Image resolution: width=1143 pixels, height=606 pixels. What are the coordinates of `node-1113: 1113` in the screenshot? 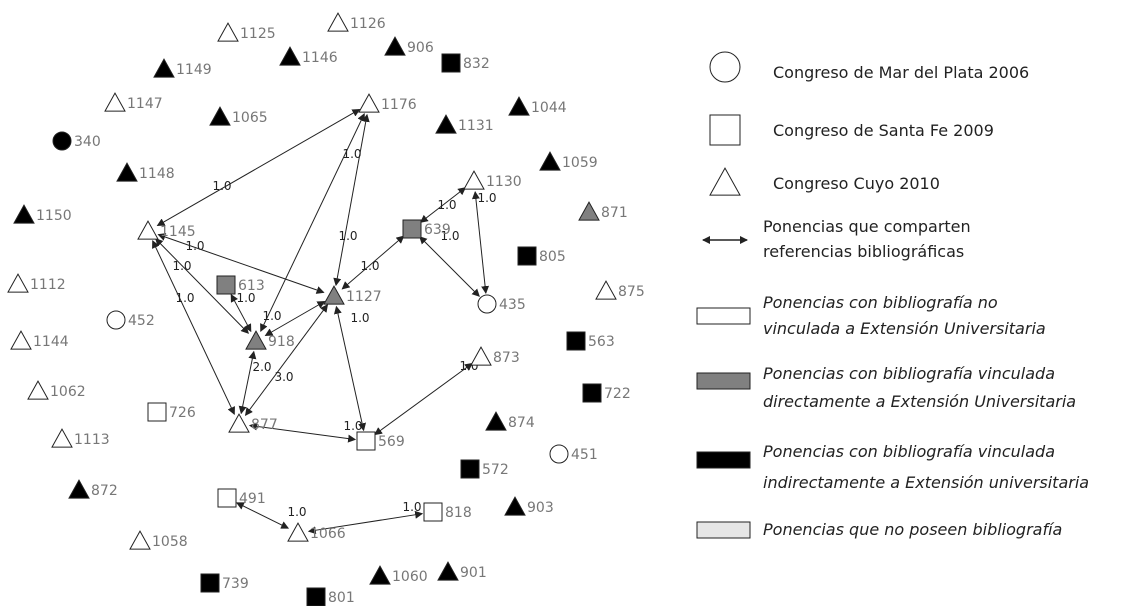 It's located at (80, 438).